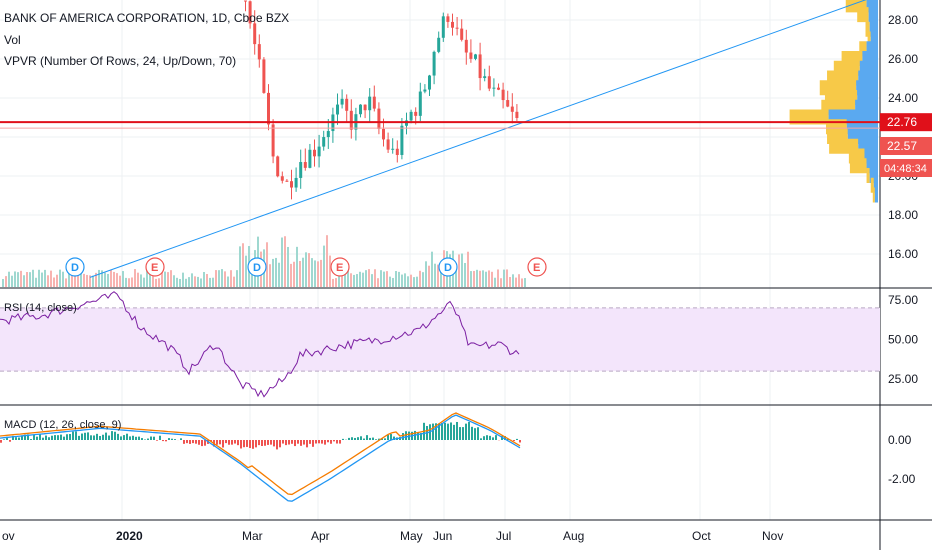 The height and width of the screenshot is (550, 932). Describe the element at coordinates (260, 344) in the screenshot. I see `rsi-line` at that location.